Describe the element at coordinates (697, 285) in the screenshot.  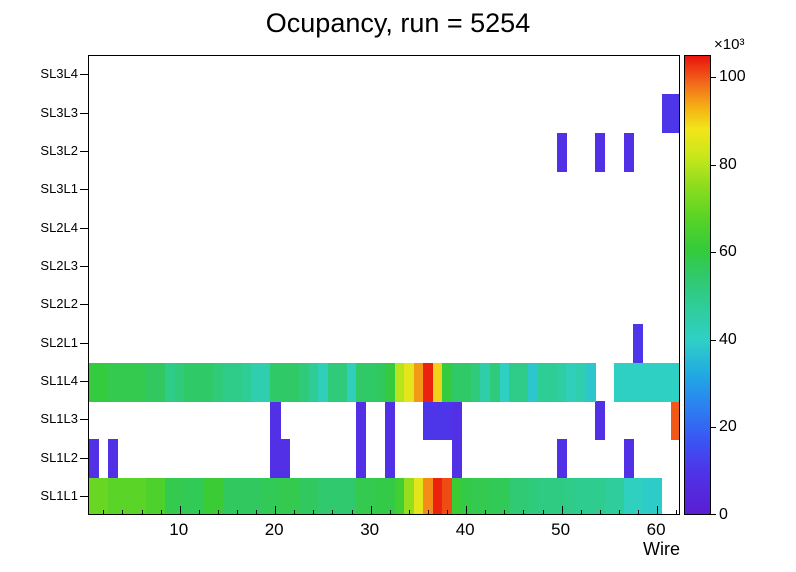
I see `colorbar` at that location.